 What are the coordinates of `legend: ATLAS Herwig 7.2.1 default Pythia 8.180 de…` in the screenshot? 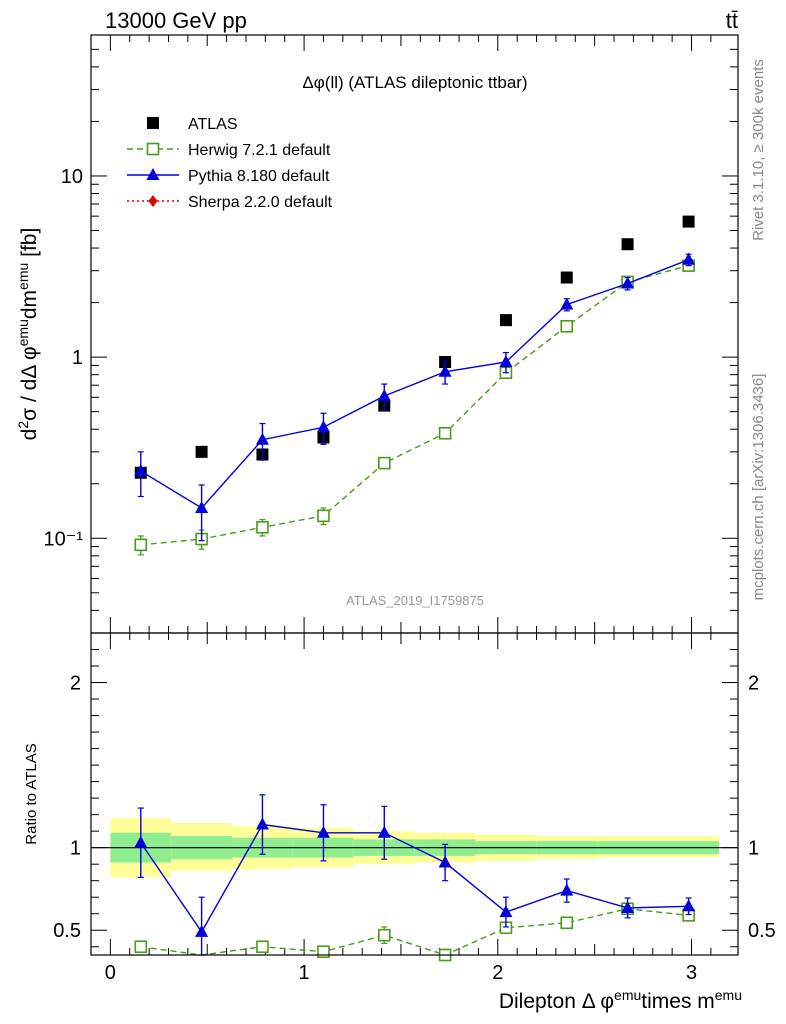 It's located at (230, 163).